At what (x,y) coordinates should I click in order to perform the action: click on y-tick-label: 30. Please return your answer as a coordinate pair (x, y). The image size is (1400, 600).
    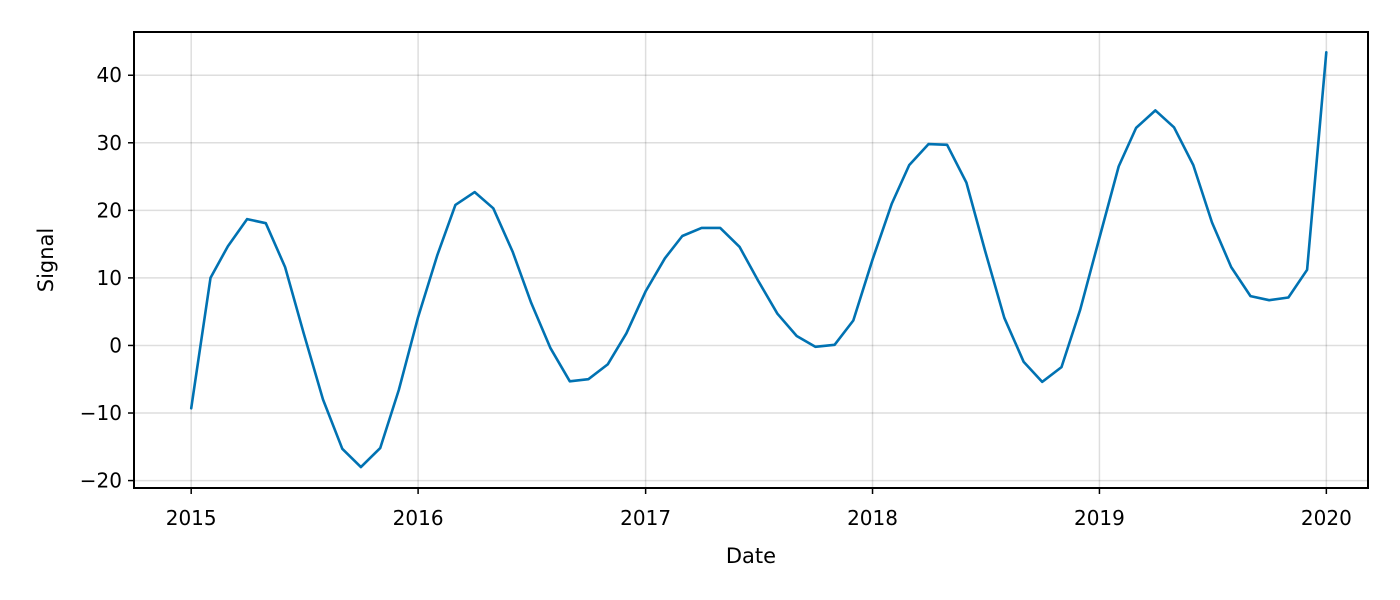
    Looking at the image, I should click on (109, 143).